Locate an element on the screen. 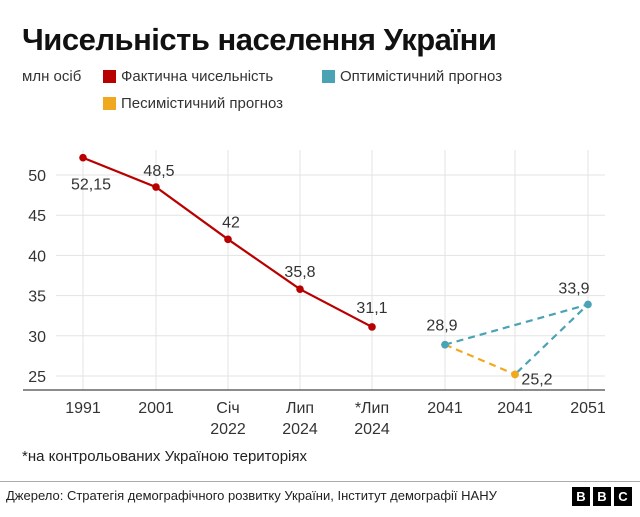  data-label: 28,9 is located at coordinates (441, 326).